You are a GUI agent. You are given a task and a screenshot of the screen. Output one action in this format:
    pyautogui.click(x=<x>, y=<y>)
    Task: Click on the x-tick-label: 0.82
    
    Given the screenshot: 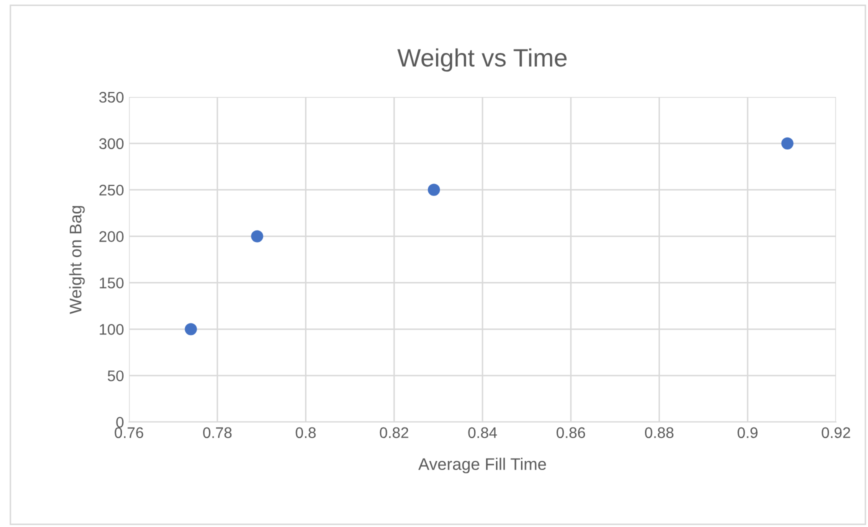 What is the action you would take?
    pyautogui.click(x=394, y=432)
    